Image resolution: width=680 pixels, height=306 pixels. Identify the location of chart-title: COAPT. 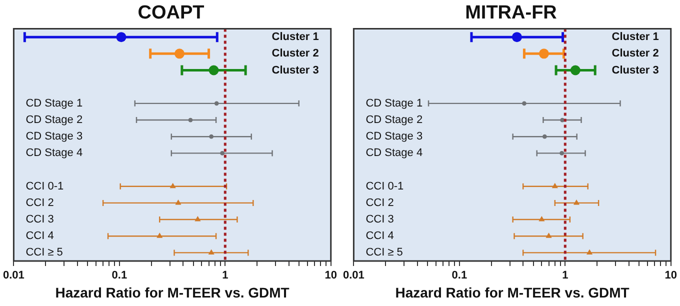
(171, 13).